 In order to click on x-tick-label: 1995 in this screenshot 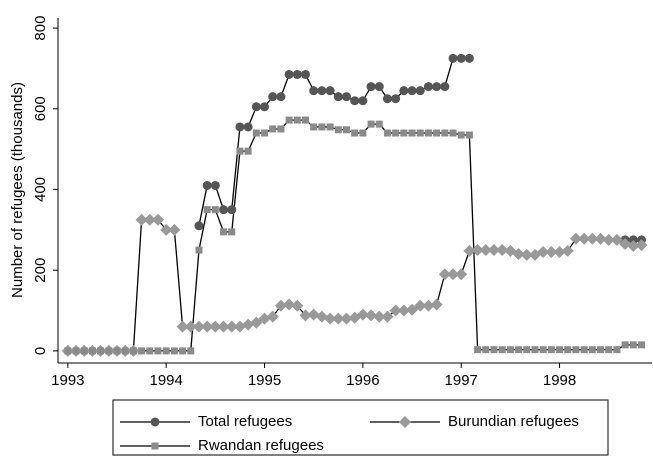, I will do `click(264, 380)`.